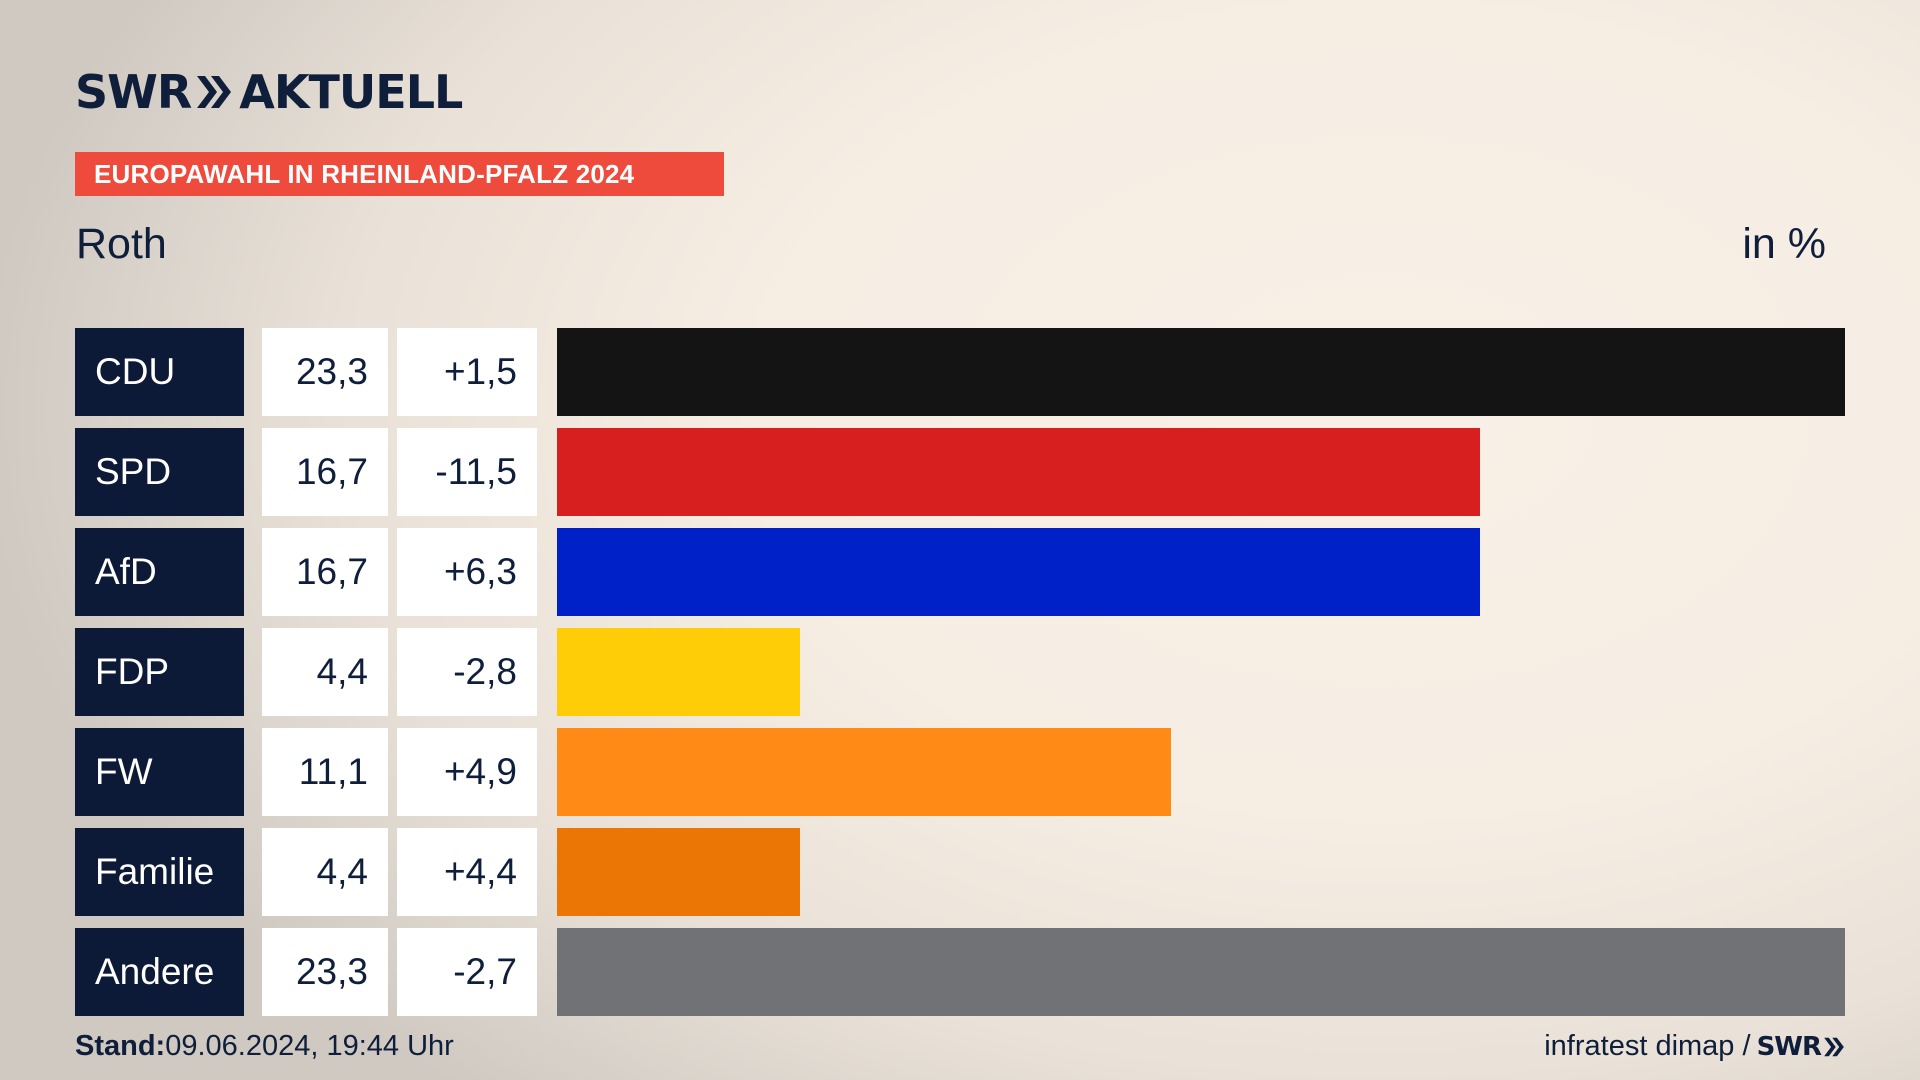 This screenshot has height=1080, width=1920. I want to click on diff-label: -2,8, so click(467, 672).